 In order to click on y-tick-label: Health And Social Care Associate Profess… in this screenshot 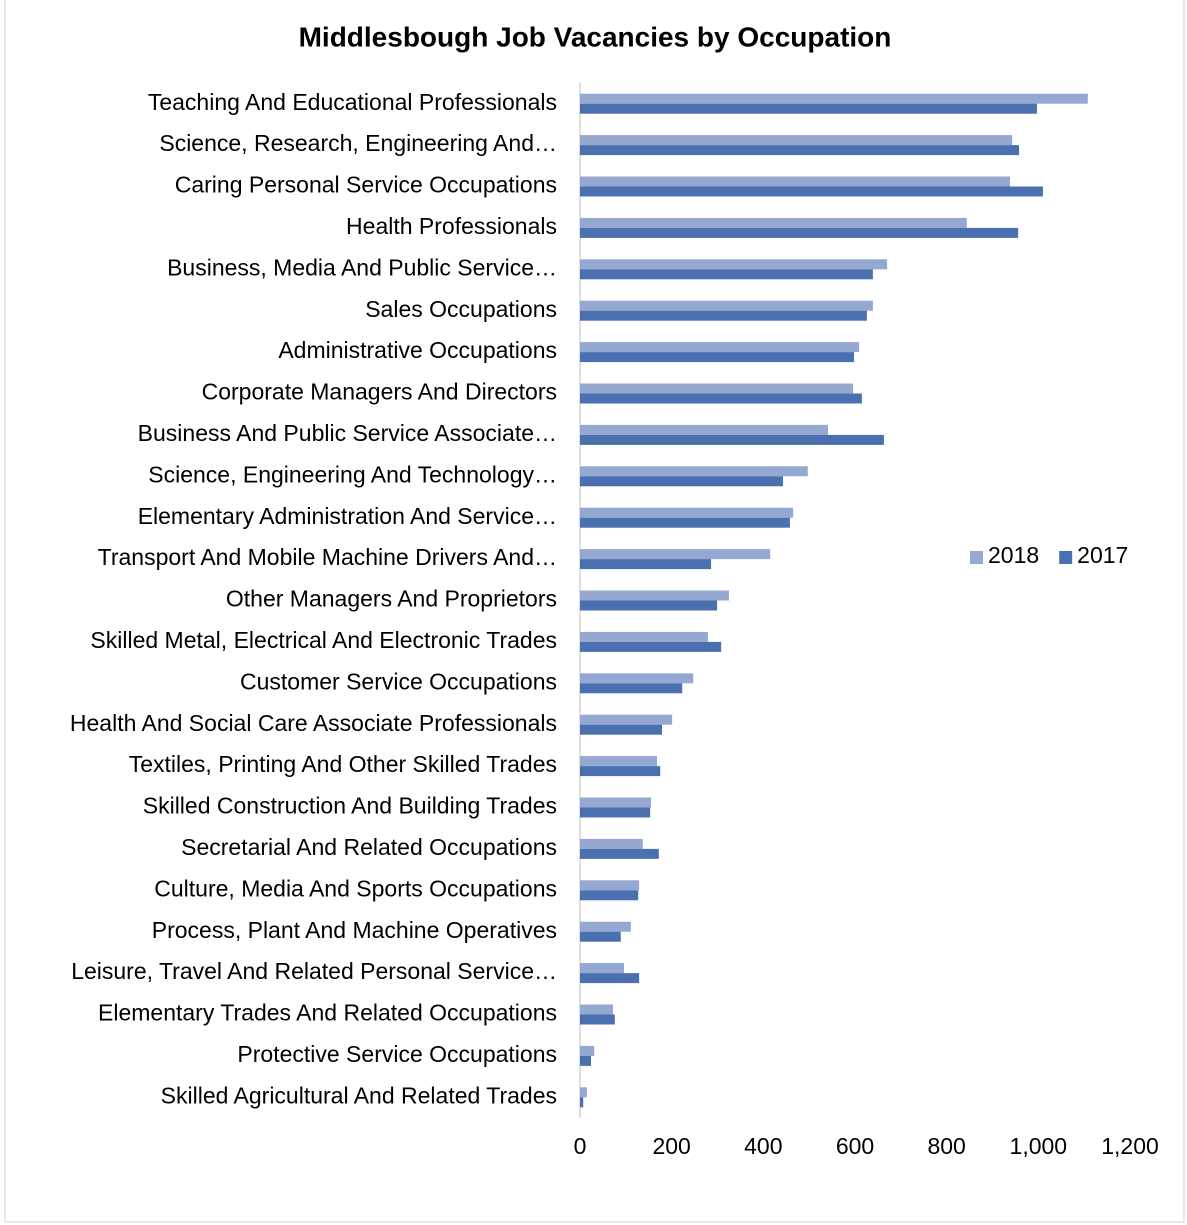, I will do `click(313, 723)`.